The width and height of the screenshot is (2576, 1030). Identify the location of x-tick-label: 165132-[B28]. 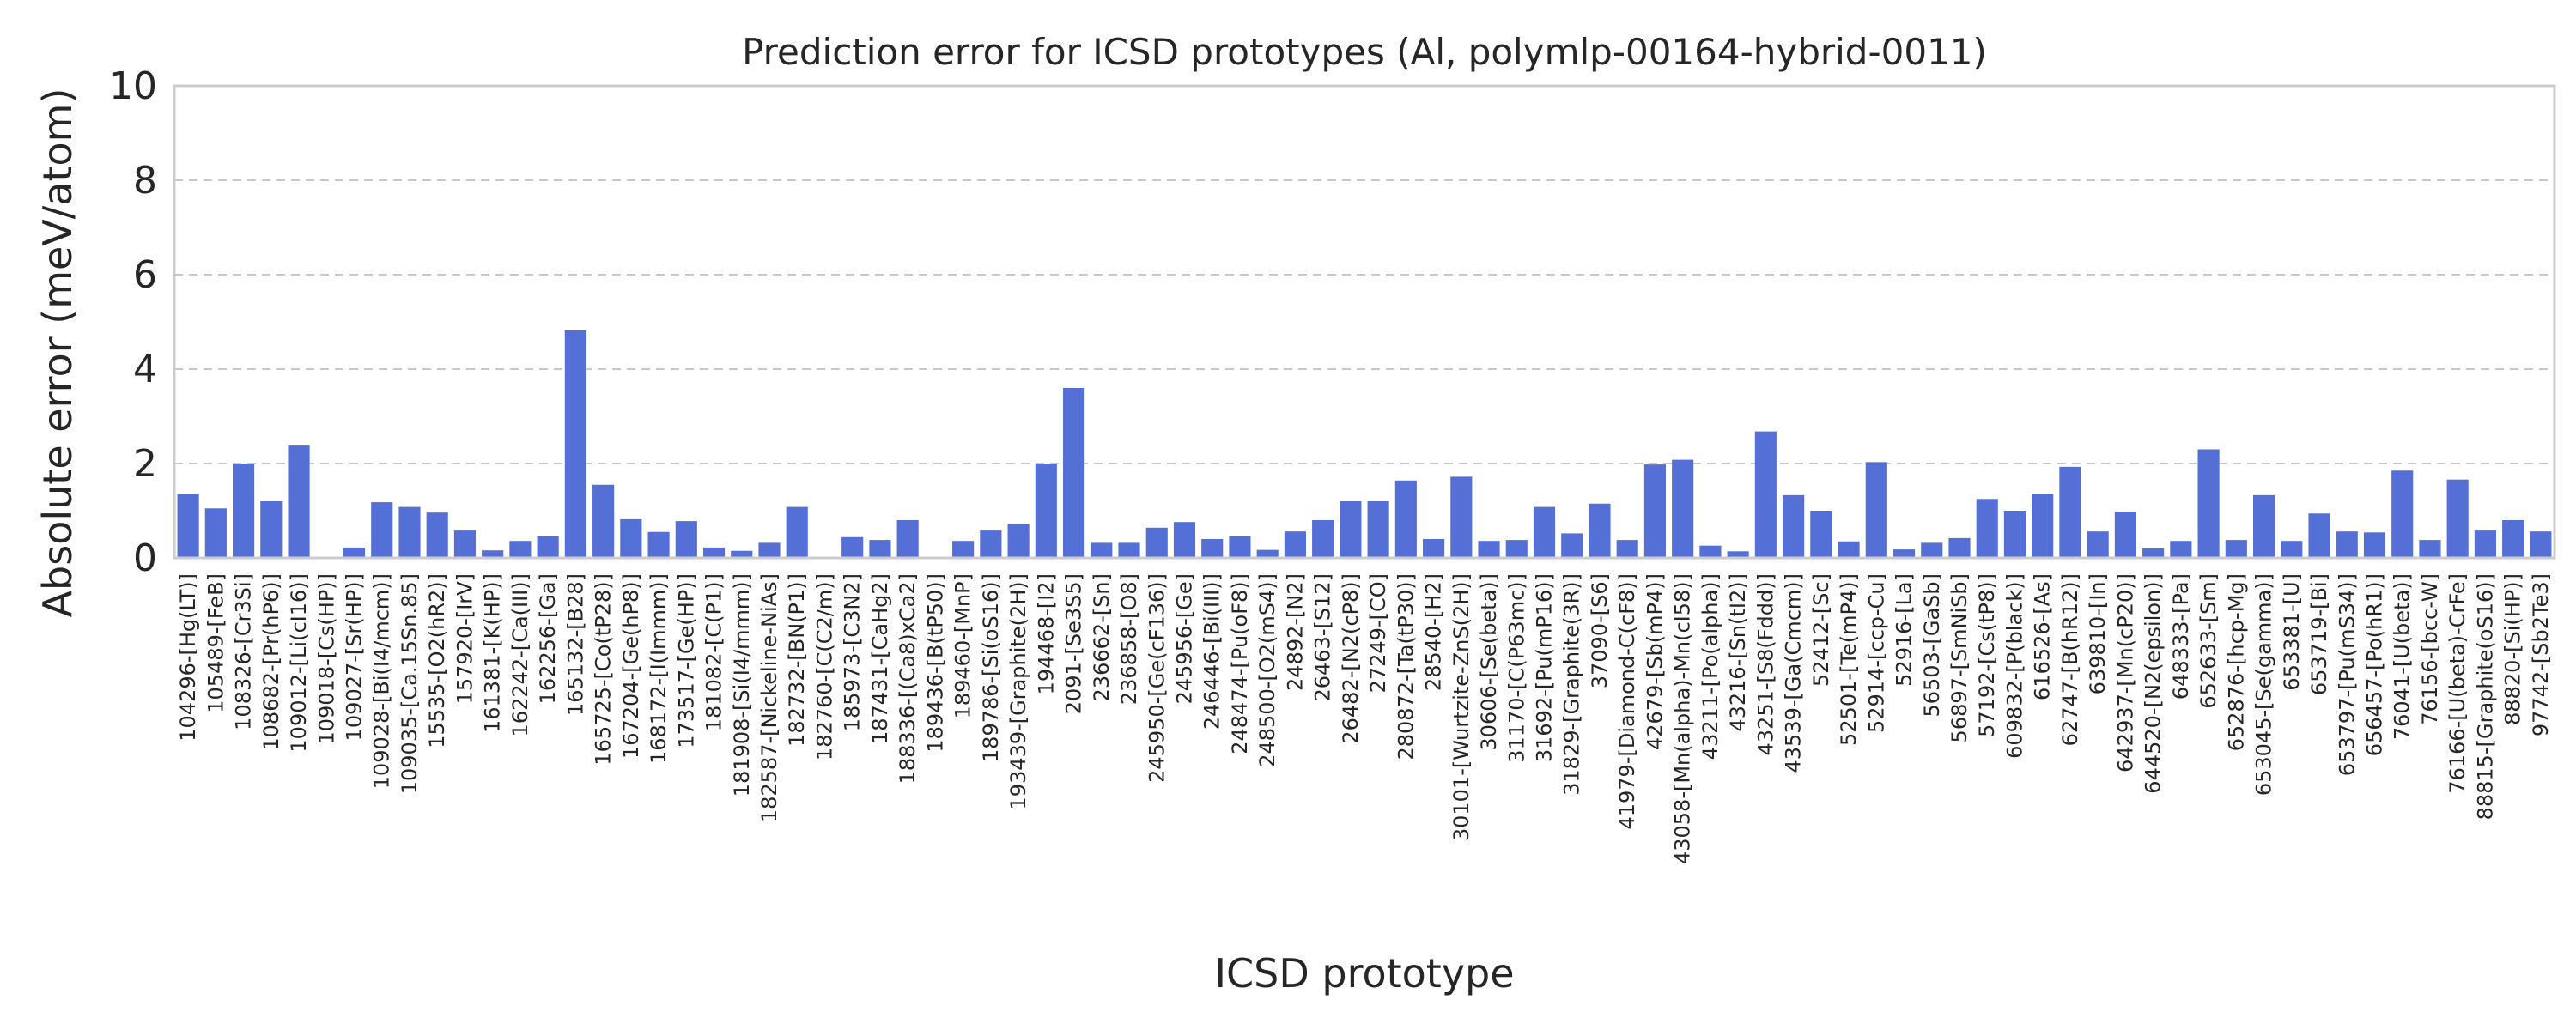
(575, 644).